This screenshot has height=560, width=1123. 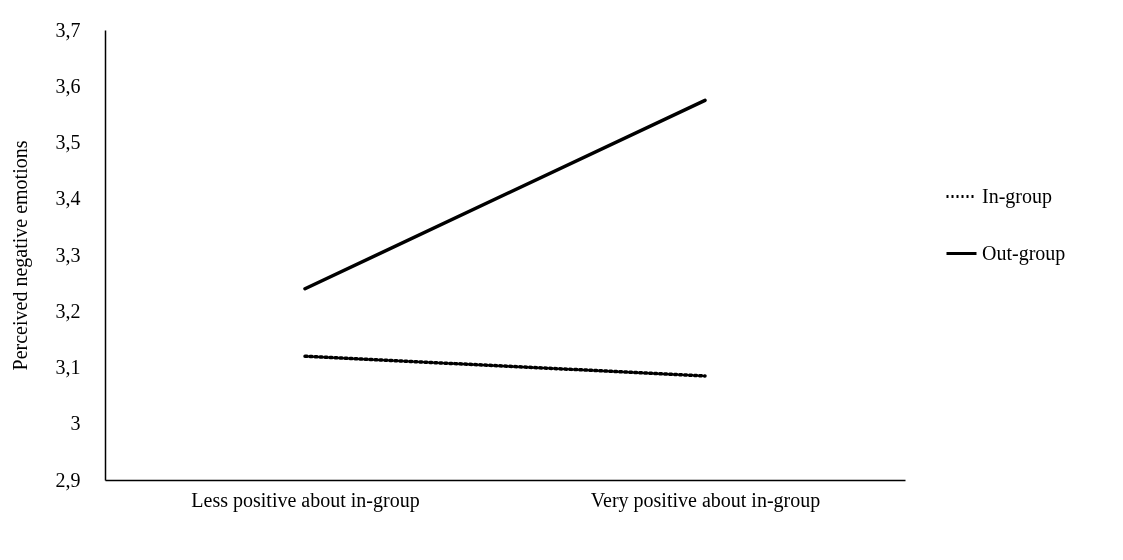 What do you see at coordinates (1017, 196) in the screenshot?
I see `legend-label: In-group` at bounding box center [1017, 196].